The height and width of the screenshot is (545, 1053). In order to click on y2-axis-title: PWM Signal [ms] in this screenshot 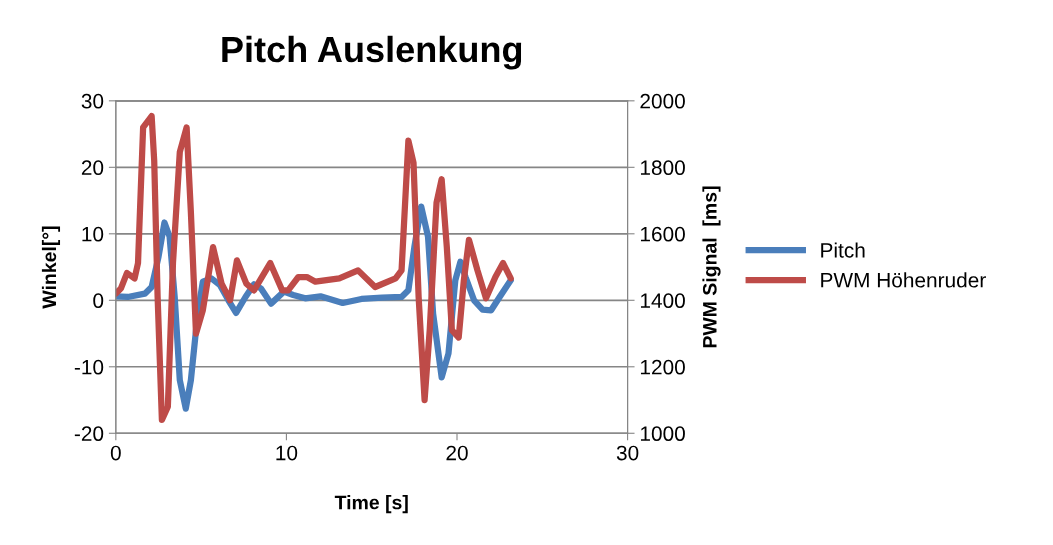, I will do `click(711, 267)`.